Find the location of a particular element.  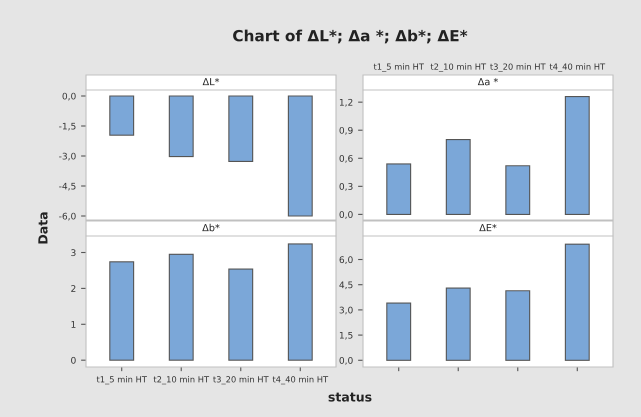

y-tick-label: 1 is located at coordinates (74, 324).